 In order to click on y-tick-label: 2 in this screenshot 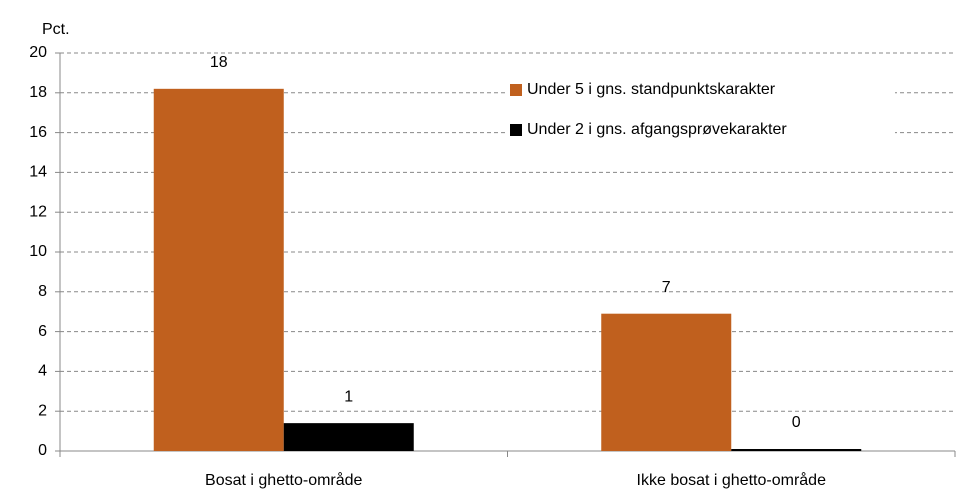, I will do `click(42, 410)`.